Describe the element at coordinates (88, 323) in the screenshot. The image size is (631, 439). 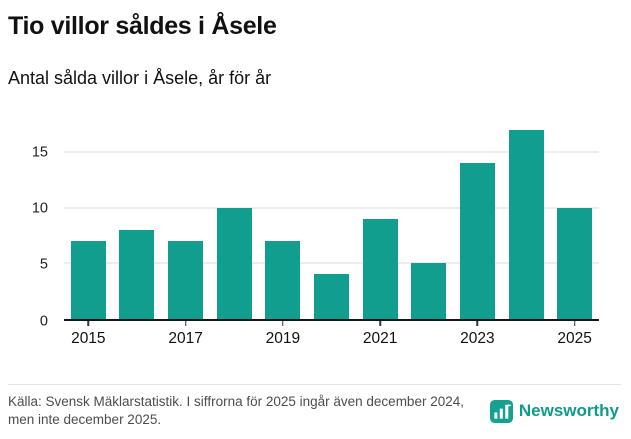
I see `x-tick-2015` at that location.